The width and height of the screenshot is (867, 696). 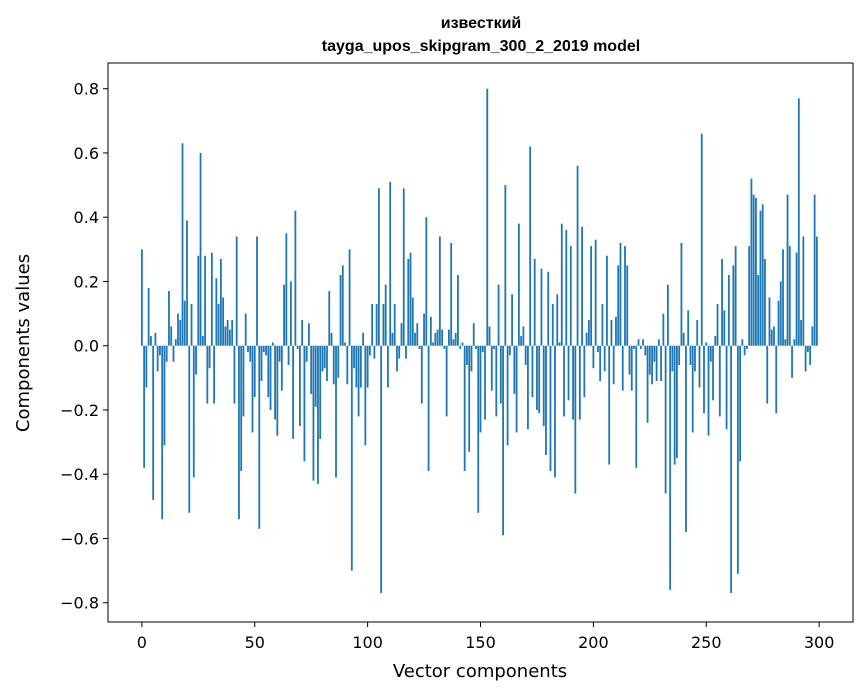 I want to click on chart-subtitle: tayga_upos_skipgram_300_2_2019 model, so click(x=481, y=46).